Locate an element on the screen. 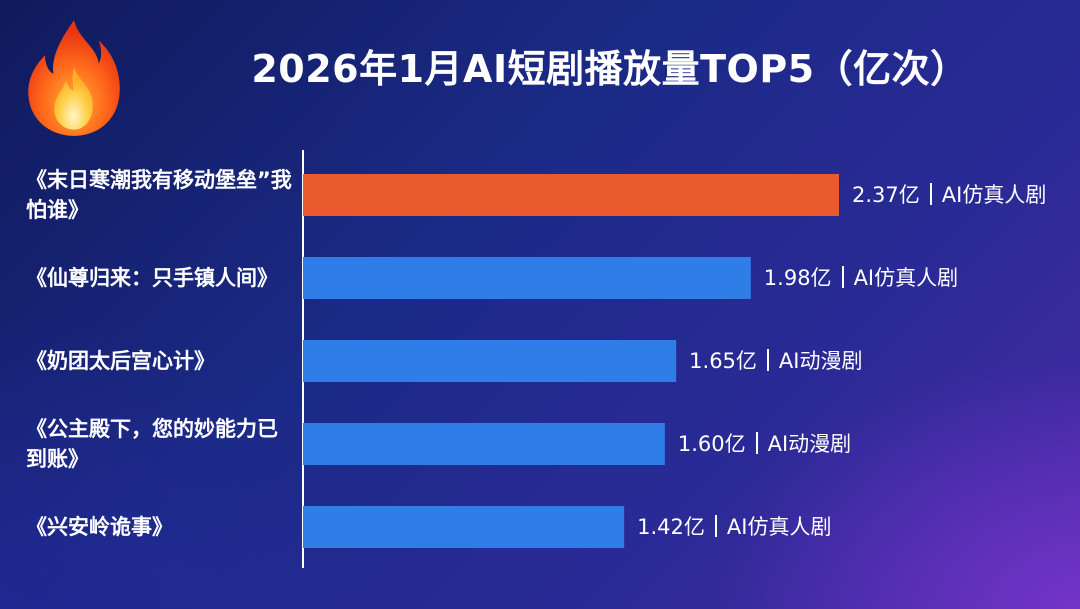  value-label-2: 1.98亿 is located at coordinates (797, 278).